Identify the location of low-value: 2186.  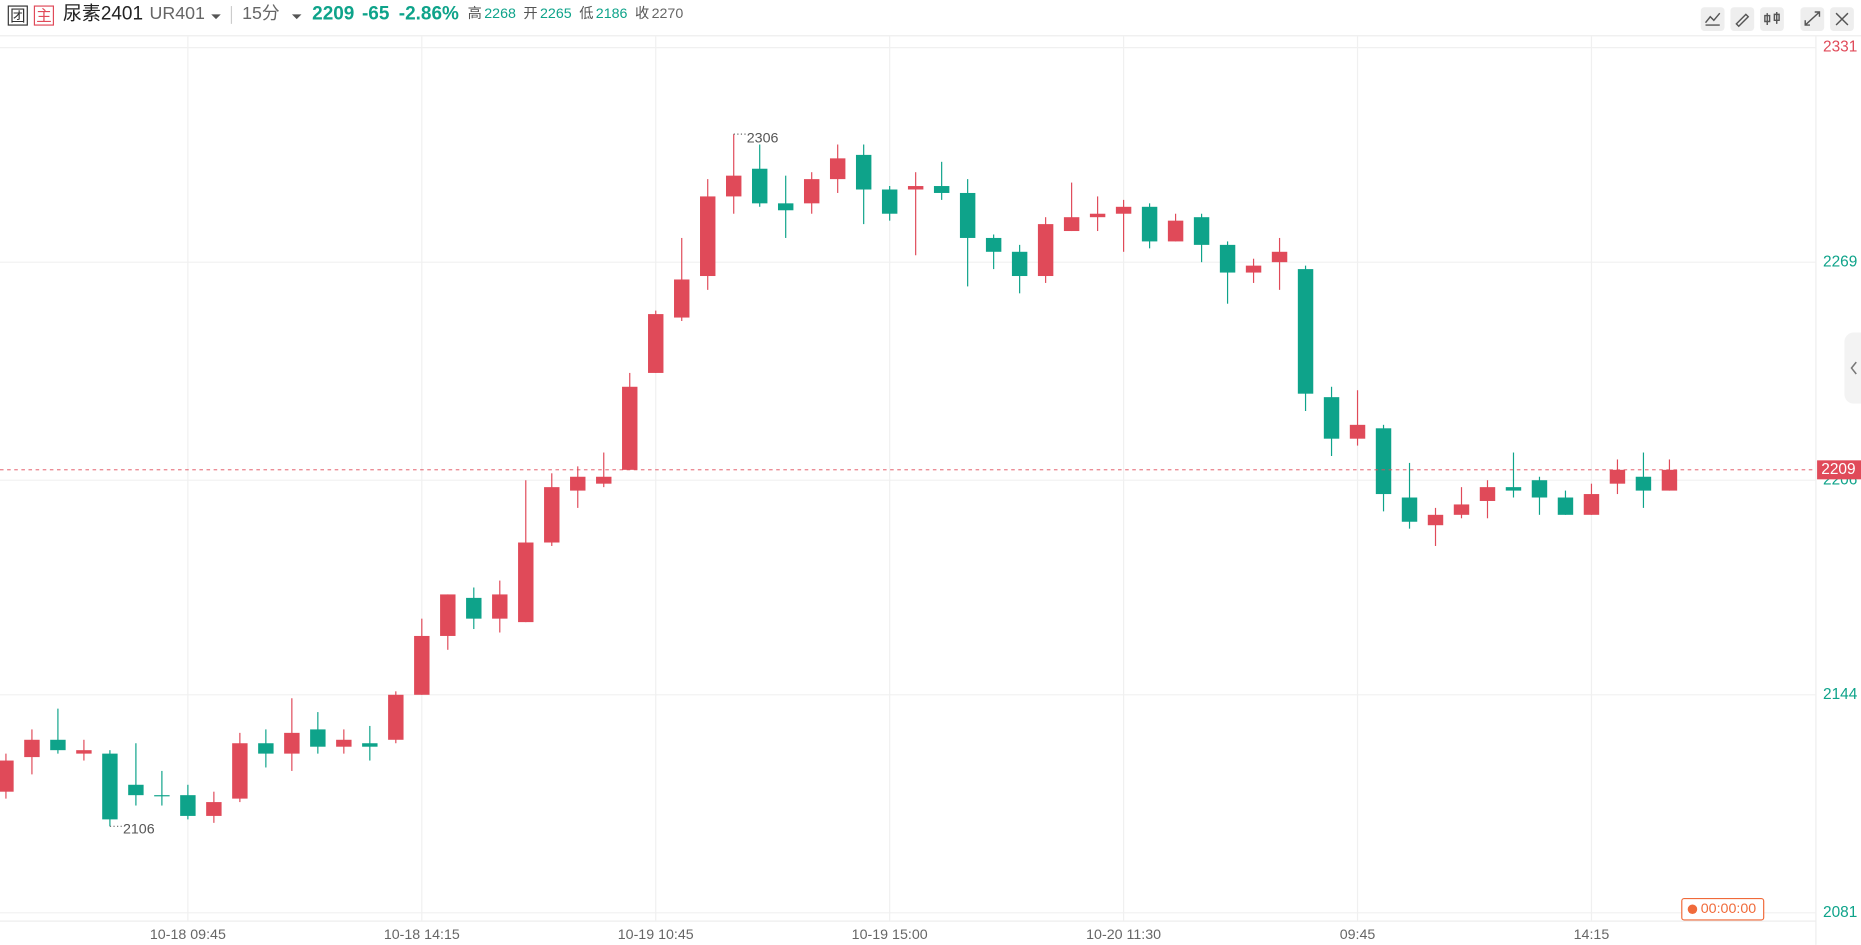
(612, 14).